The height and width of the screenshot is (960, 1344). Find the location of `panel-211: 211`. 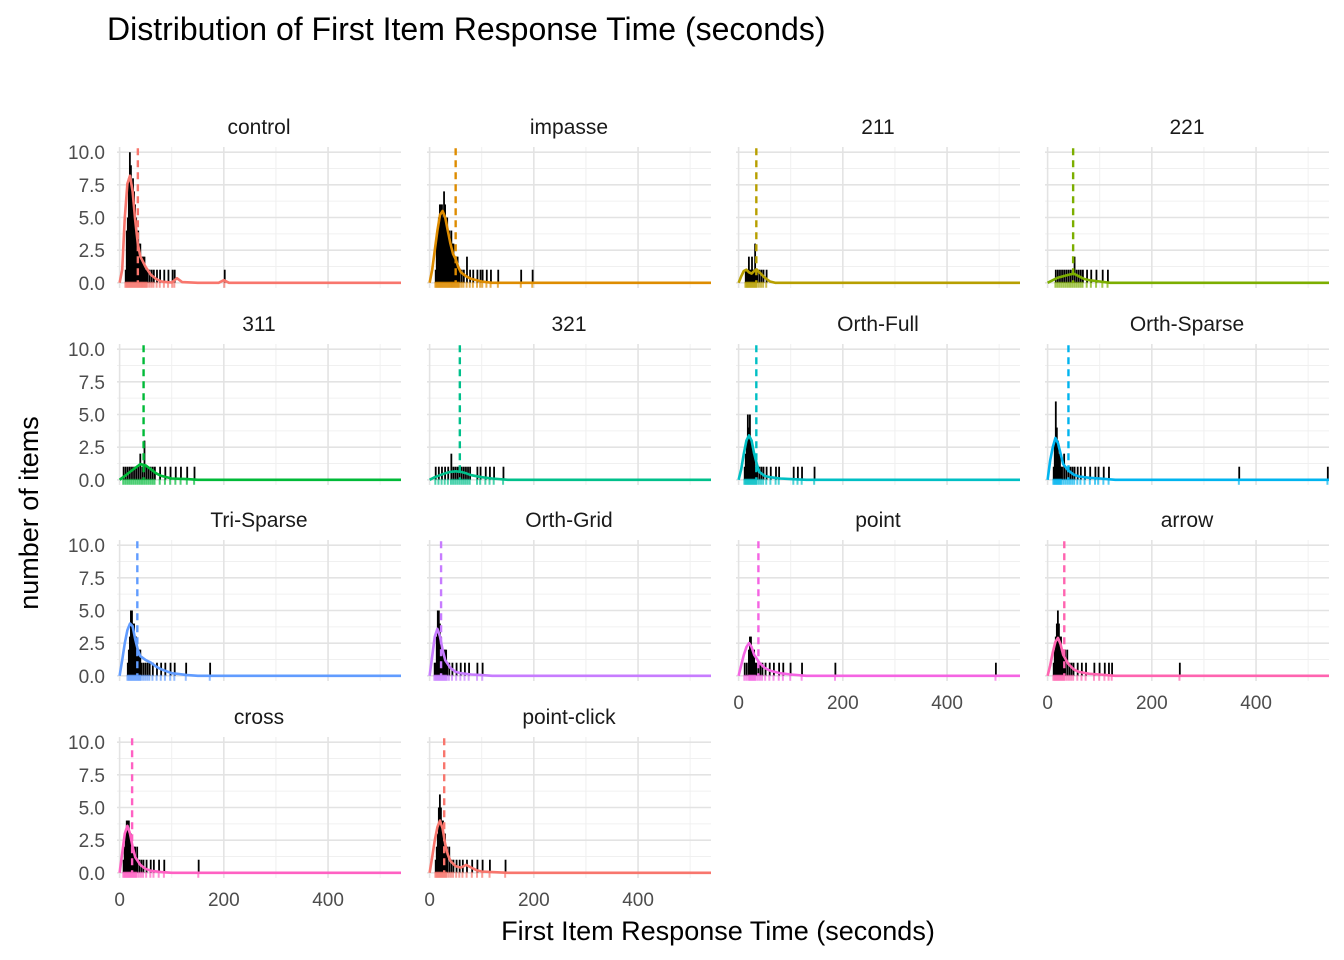

panel-211: 211 is located at coordinates (878, 202).